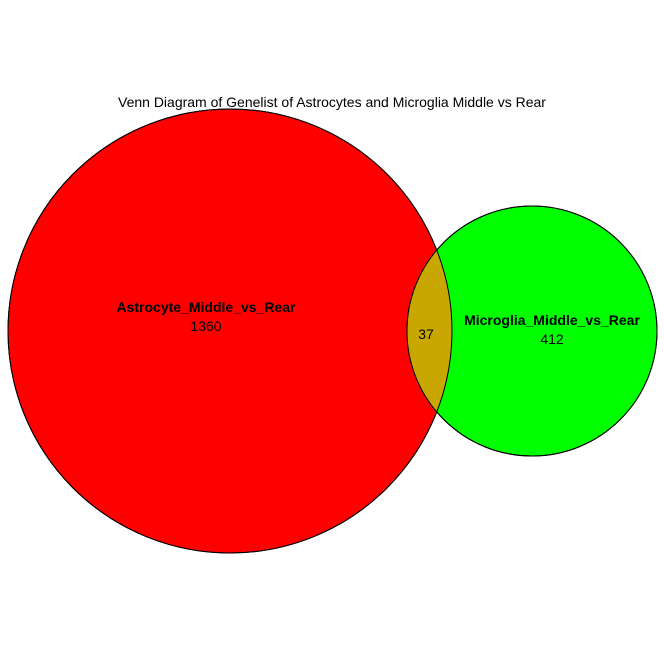  I want to click on microglia-set-label: Microglia_Middle_vs_Rear, so click(552, 320).